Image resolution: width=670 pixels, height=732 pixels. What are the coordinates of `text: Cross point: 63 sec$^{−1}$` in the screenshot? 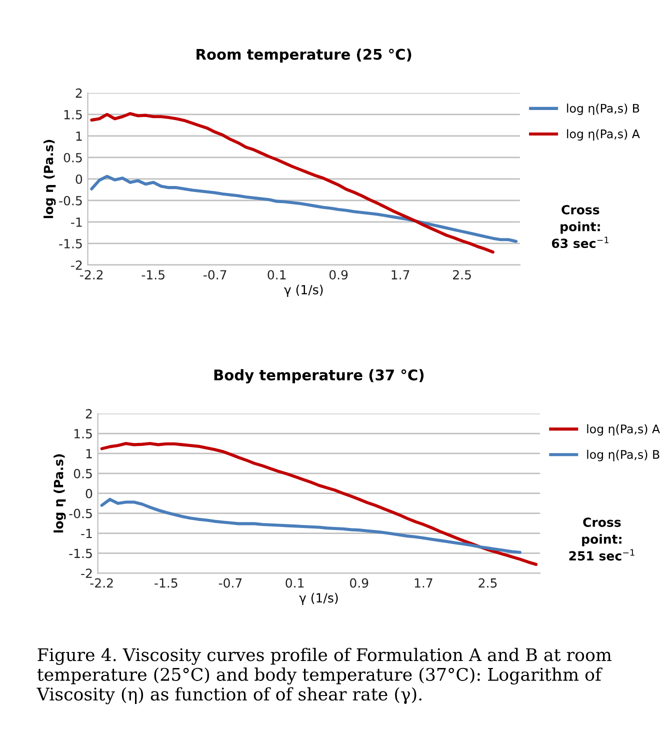 It's located at (580, 226).